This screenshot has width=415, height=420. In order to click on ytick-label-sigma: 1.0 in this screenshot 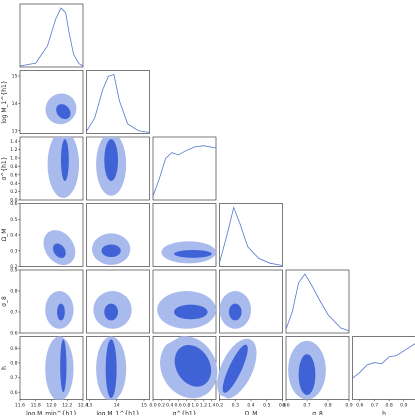, I will do `click(13, 159)`.